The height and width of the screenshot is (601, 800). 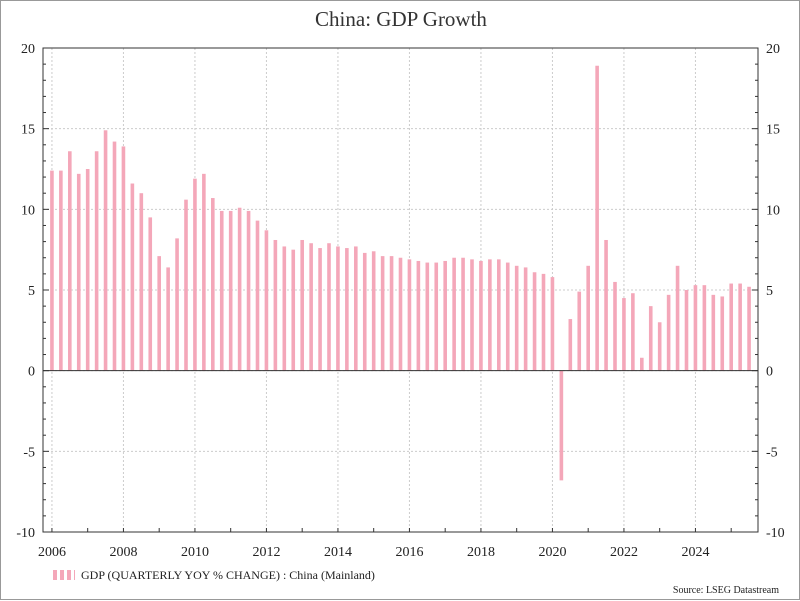 I want to click on y-tick-label-left: -5, so click(x=29, y=452).